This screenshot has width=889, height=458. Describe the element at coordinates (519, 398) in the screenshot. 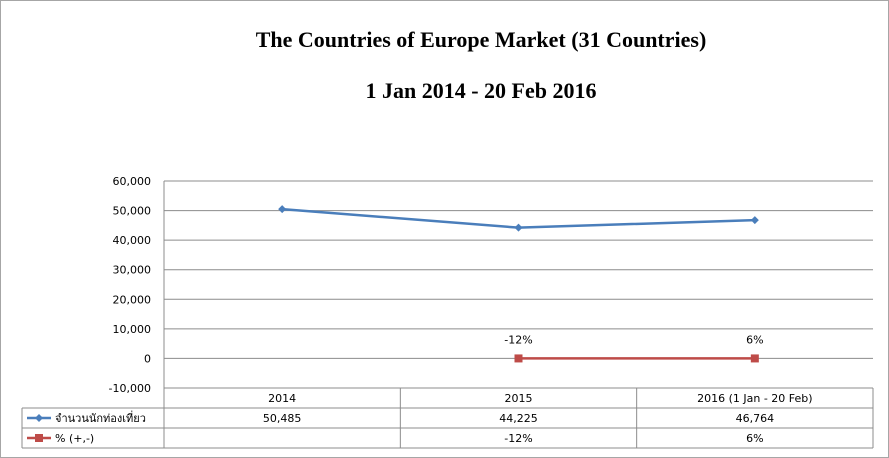

I see `category-label: 2015` at that location.